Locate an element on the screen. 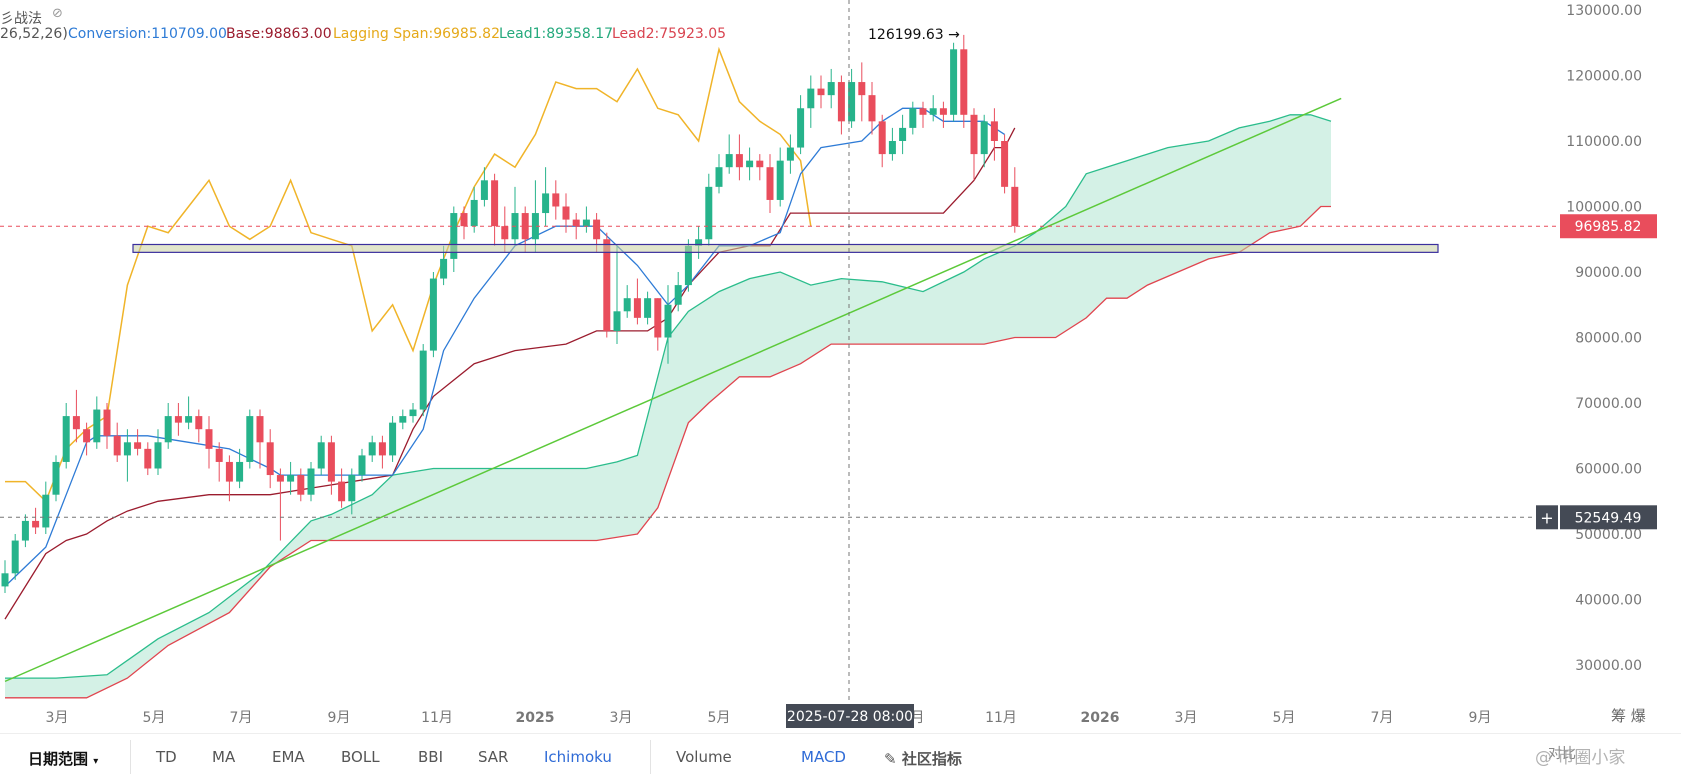  chevron-down-icon: ▾ is located at coordinates (96, 761).